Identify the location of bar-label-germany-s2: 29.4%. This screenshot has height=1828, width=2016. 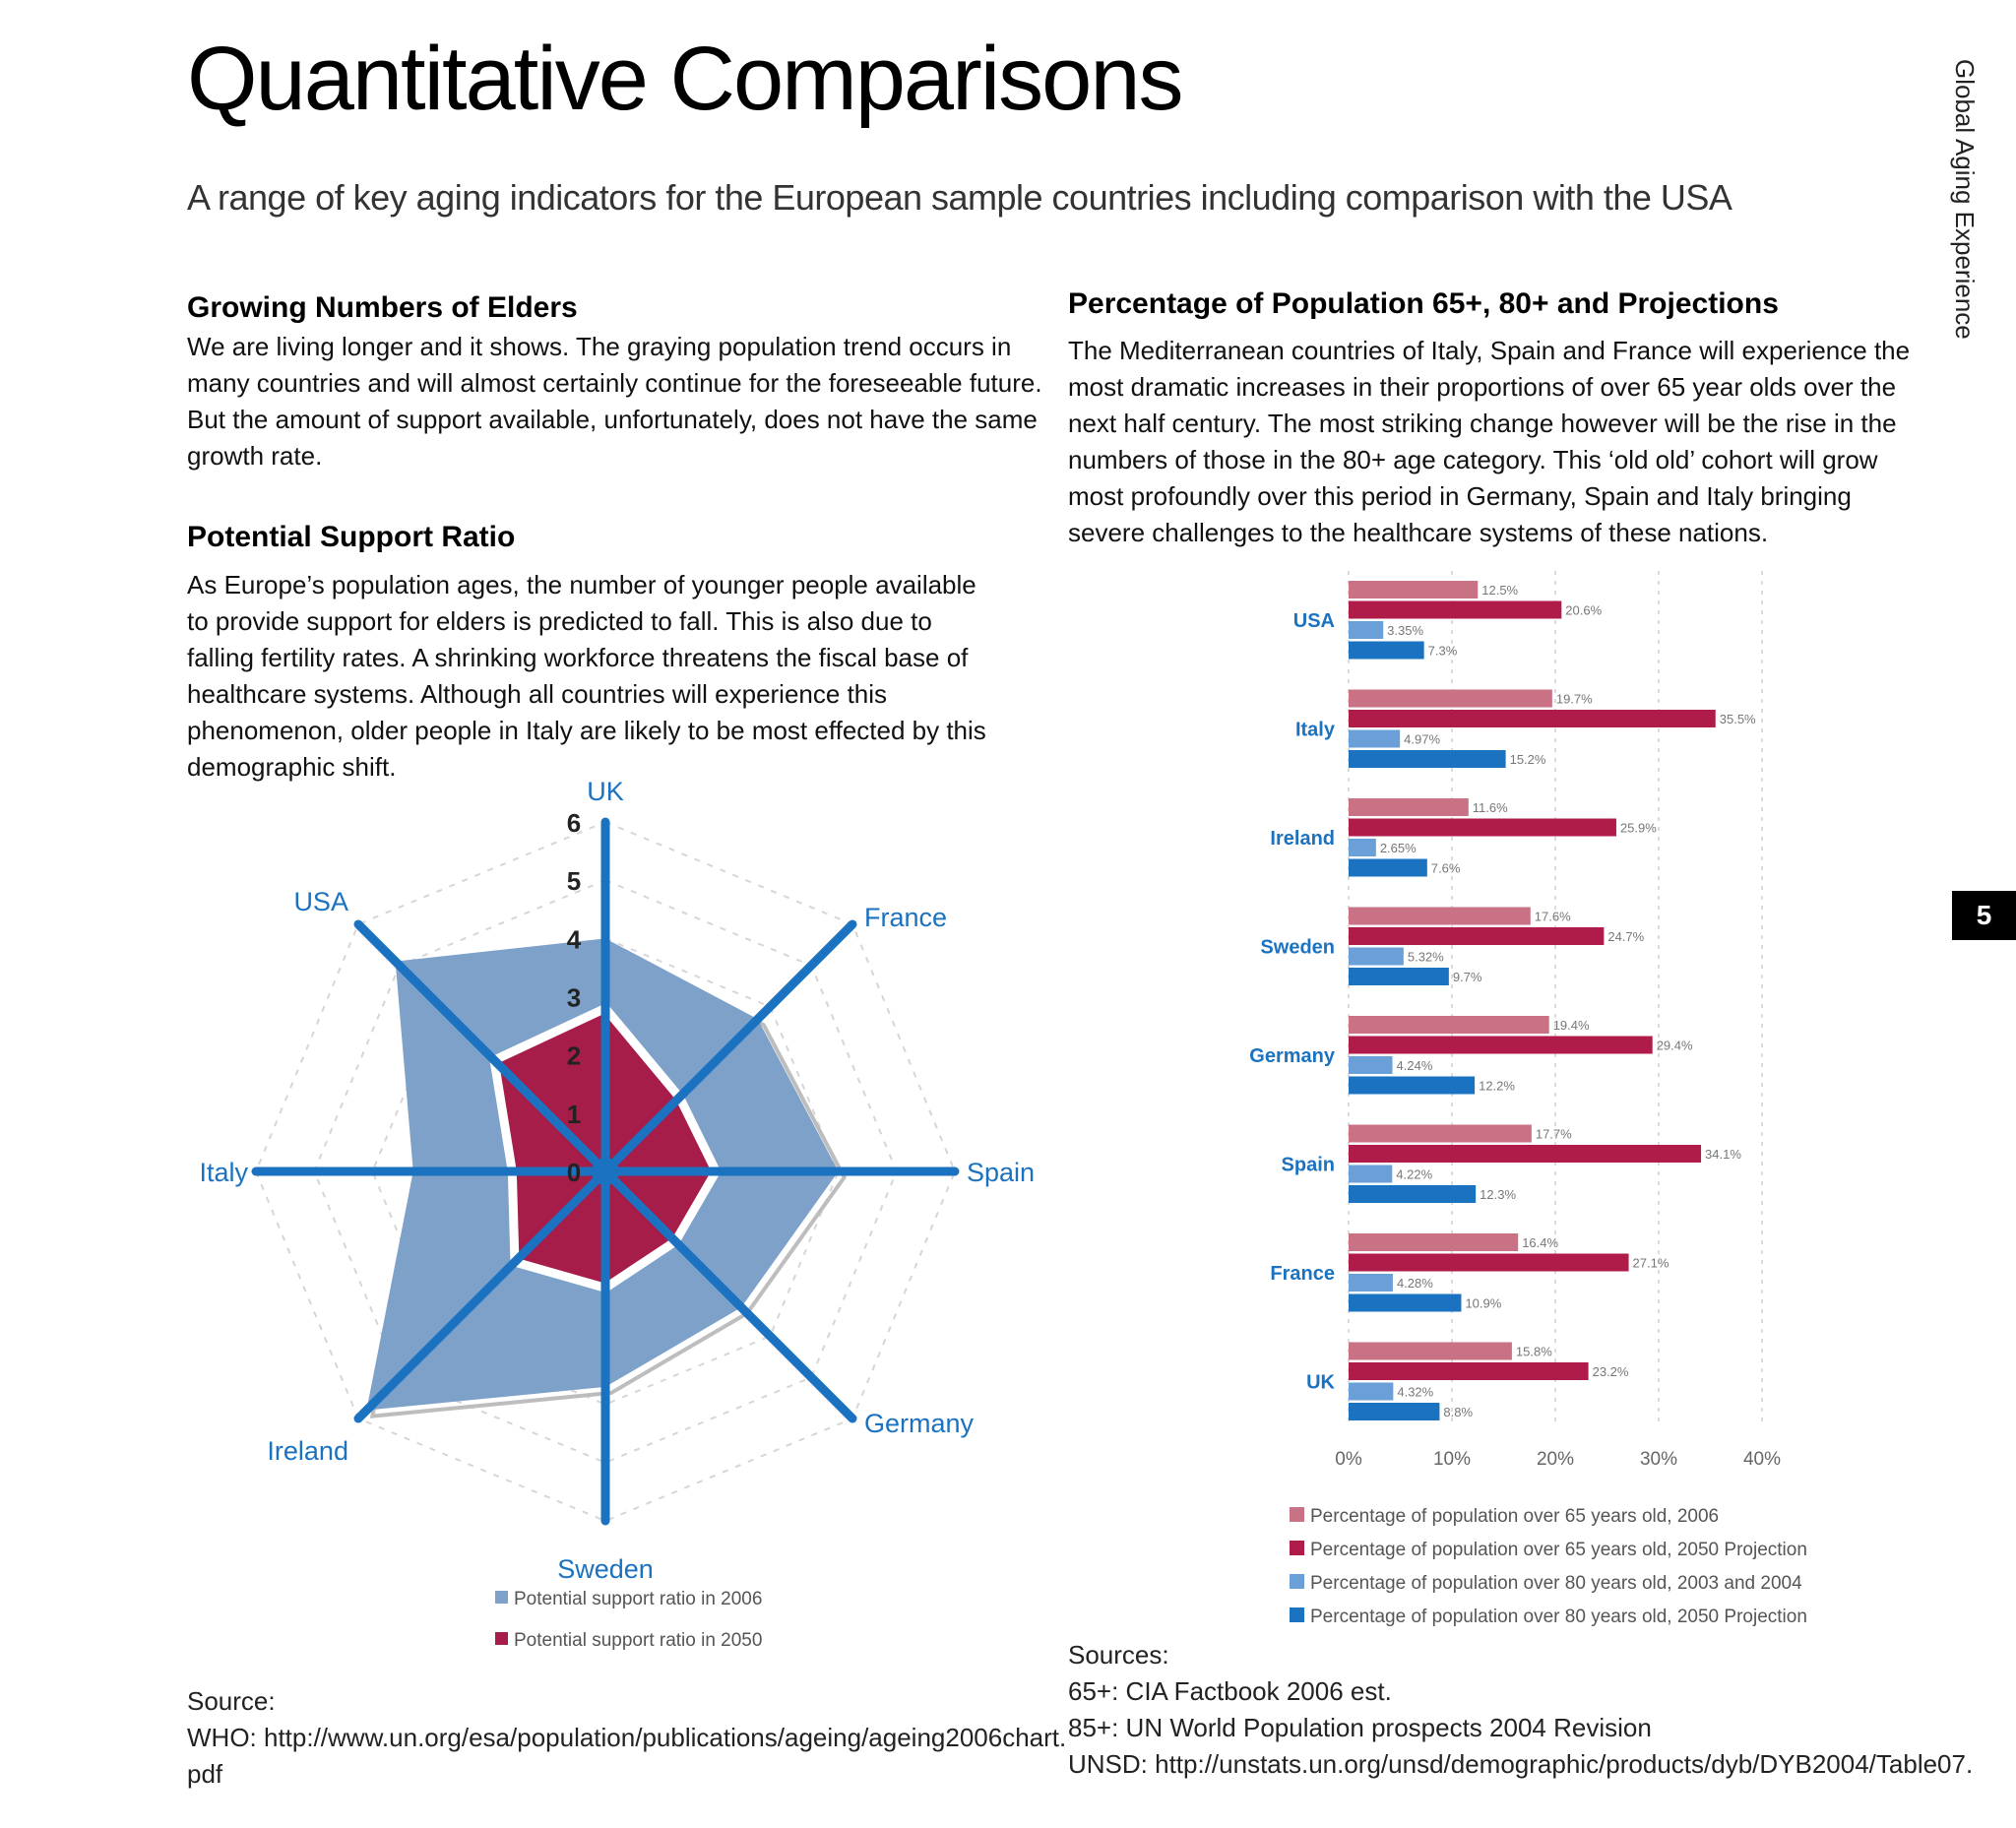
(1675, 1046).